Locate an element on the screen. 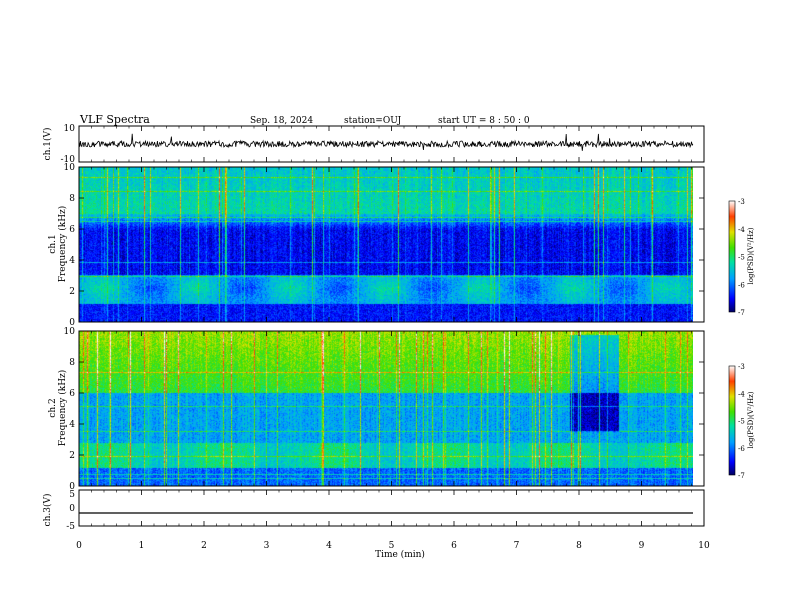  ch2-spec-ylabel: Frequency (kHz) is located at coordinates (62, 408).